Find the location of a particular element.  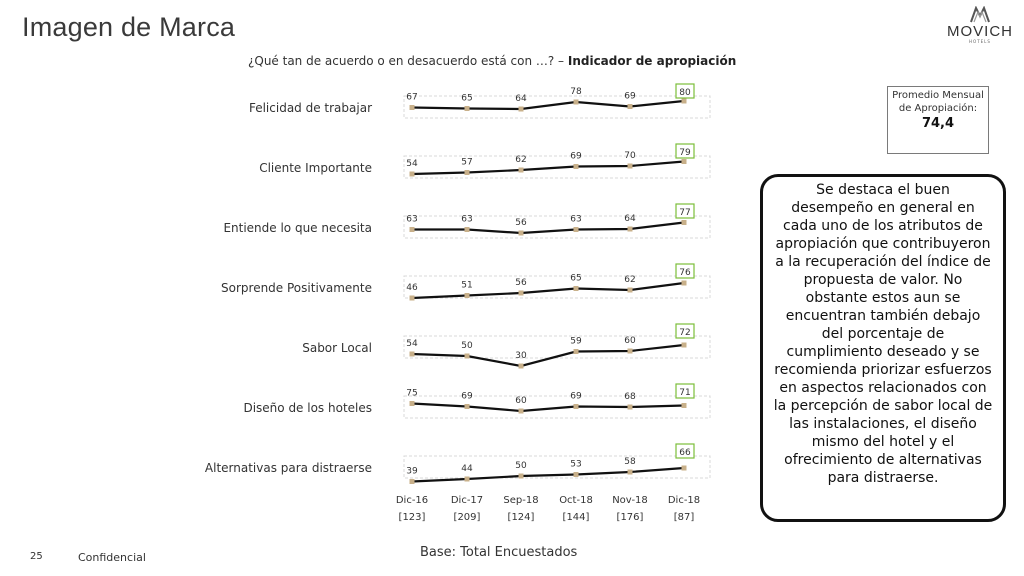

data-label: 60 is located at coordinates (630, 341).